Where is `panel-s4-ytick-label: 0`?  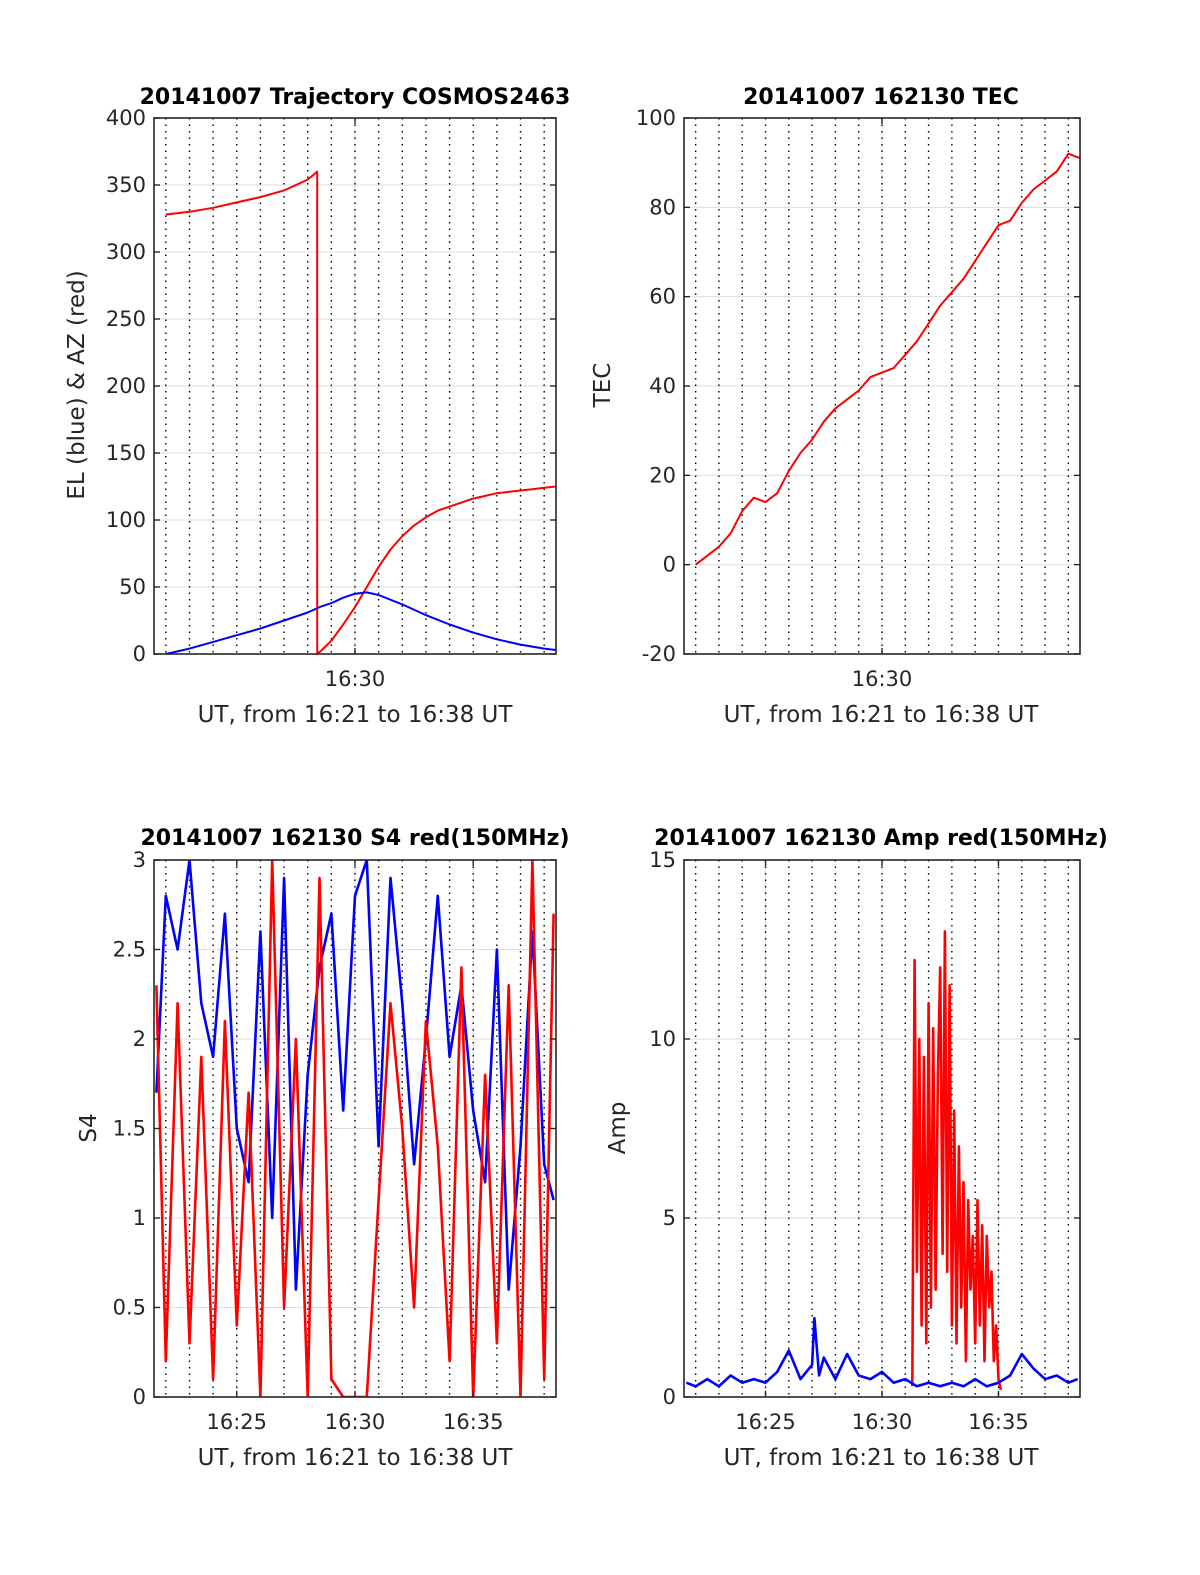
panel-s4-ytick-label: 0 is located at coordinates (139, 1397).